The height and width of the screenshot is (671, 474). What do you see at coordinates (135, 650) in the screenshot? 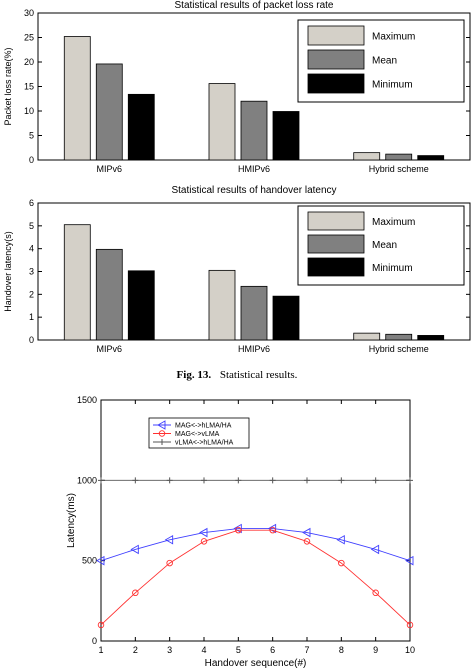
I see `x-tick-label: 2` at bounding box center [135, 650].